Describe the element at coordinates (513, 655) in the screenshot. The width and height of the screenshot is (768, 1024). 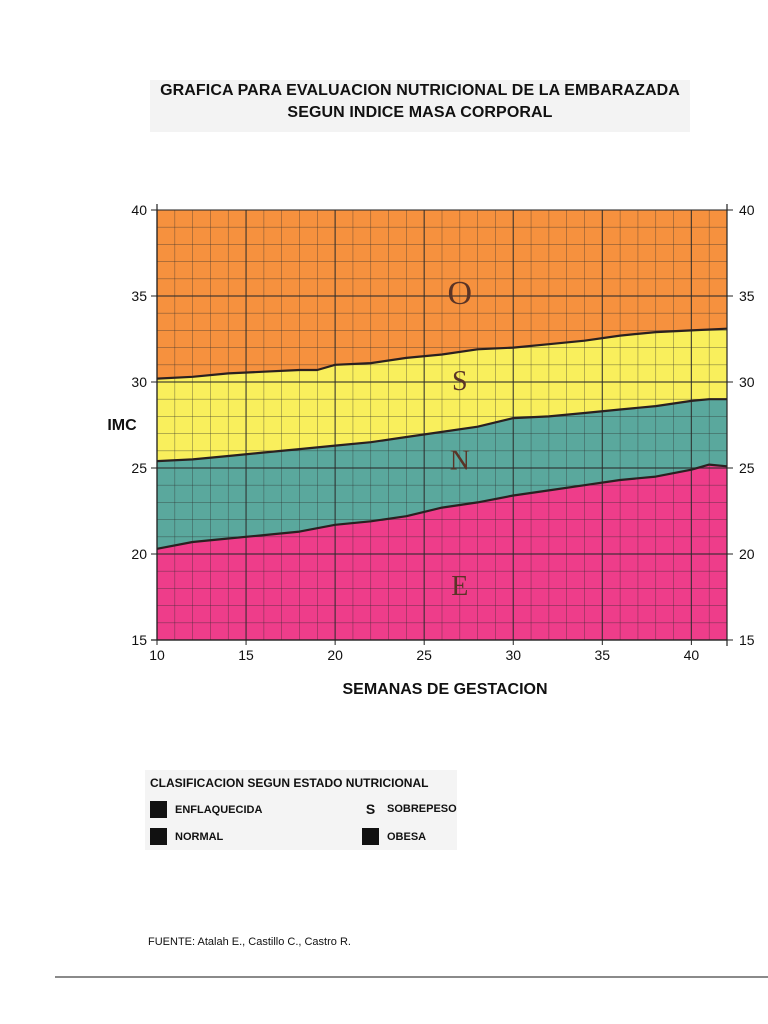
I see `x-tick-label: 30` at that location.